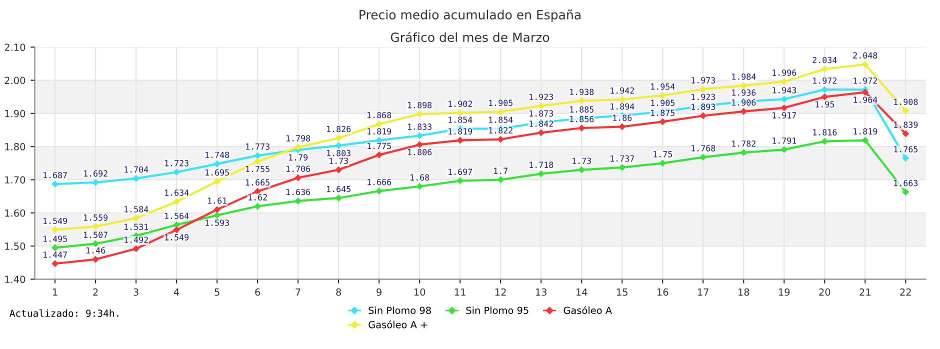 The image size is (940, 349). What do you see at coordinates (865, 292) in the screenshot?
I see `x-tick-label: 21` at bounding box center [865, 292].